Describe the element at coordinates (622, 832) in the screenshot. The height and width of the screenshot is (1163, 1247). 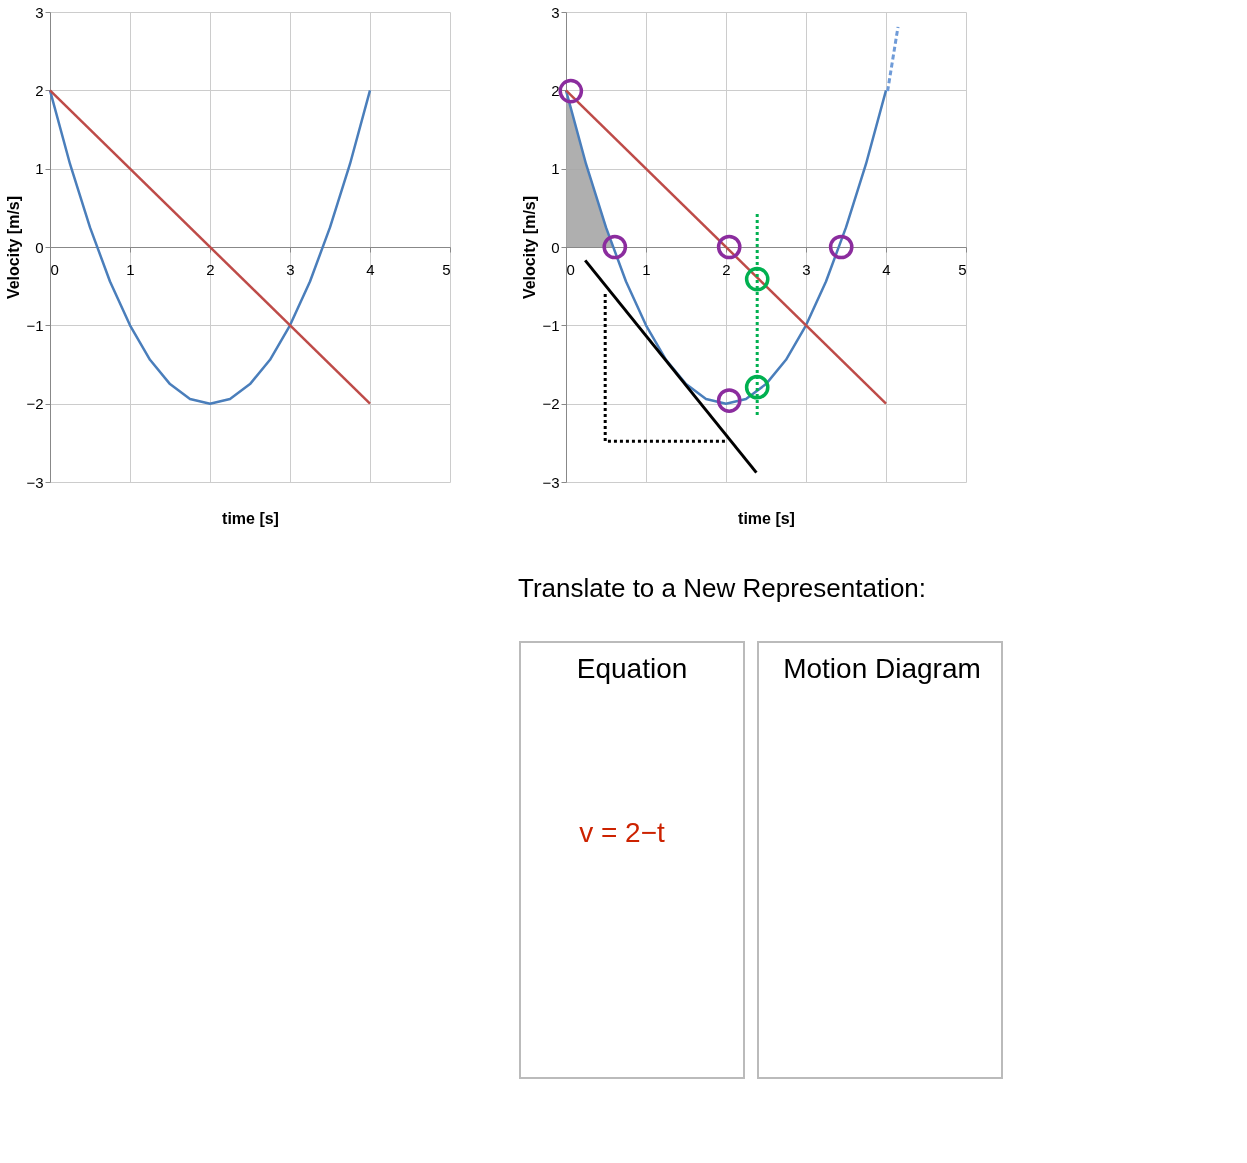
I see `text: v = 2−t` at that location.